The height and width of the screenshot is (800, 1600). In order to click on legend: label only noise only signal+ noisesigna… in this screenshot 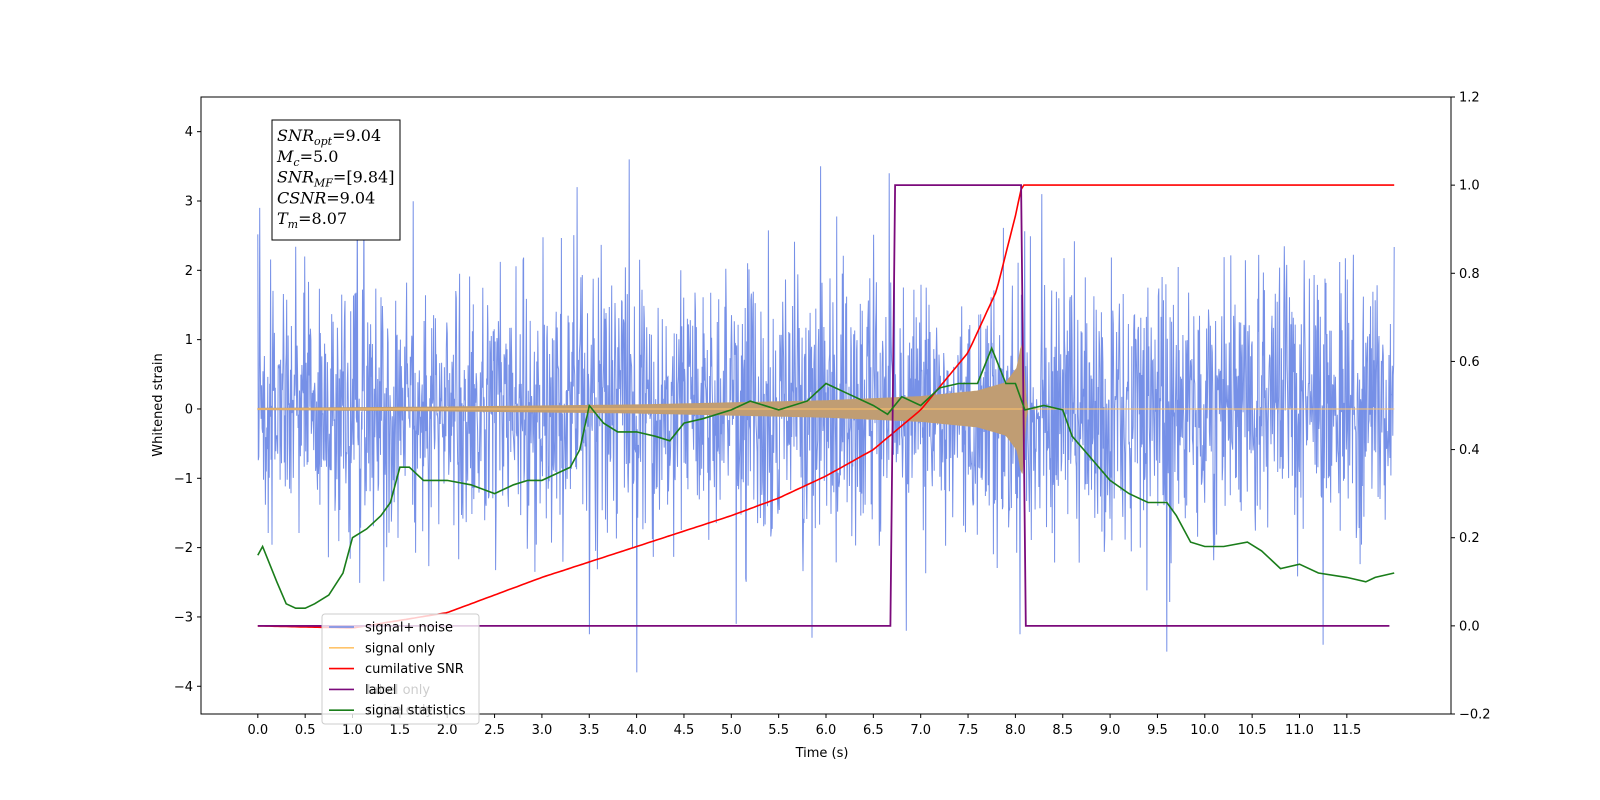, I will do `click(400, 669)`.